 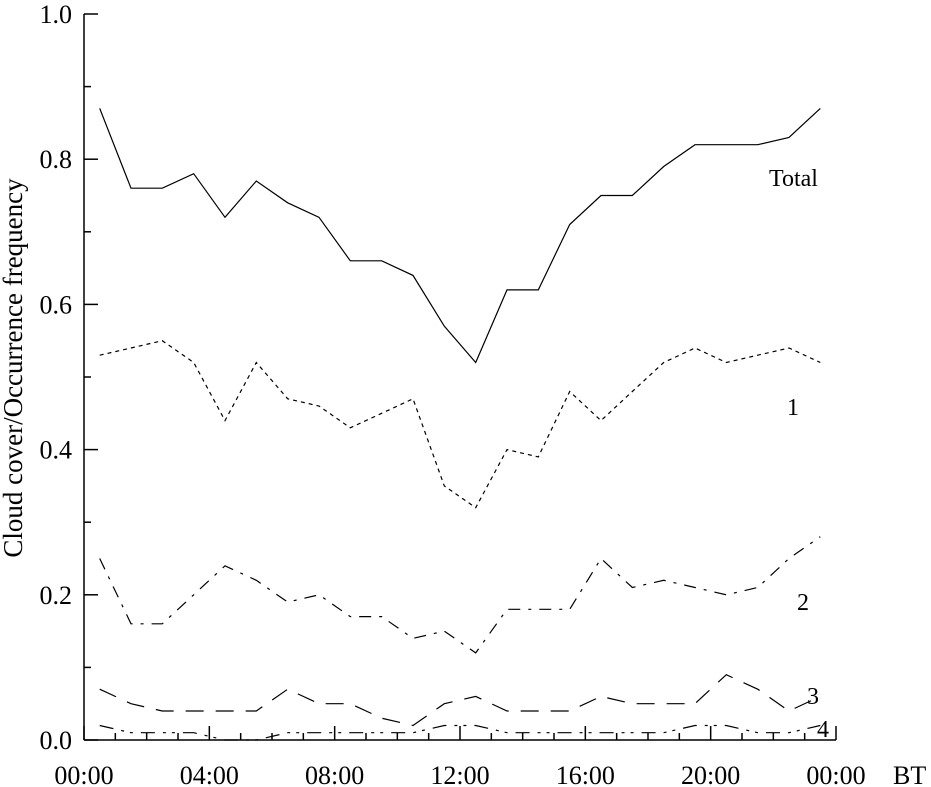 What do you see at coordinates (56, 740) in the screenshot?
I see `y-tick-label: 0.0` at bounding box center [56, 740].